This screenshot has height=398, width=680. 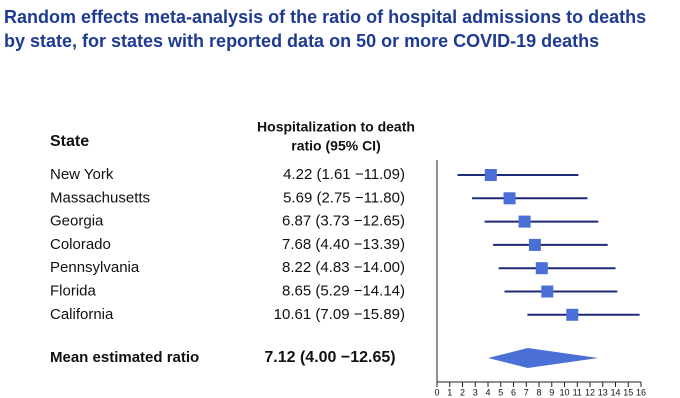 What do you see at coordinates (82, 314) in the screenshot?
I see `row-label: California` at bounding box center [82, 314].